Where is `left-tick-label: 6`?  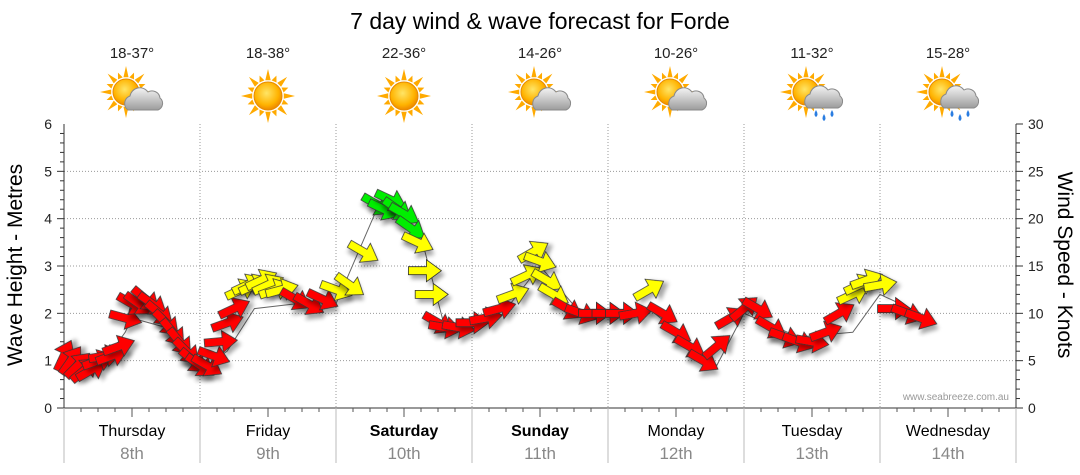 left-tick-label: 6 is located at coordinates (48, 124).